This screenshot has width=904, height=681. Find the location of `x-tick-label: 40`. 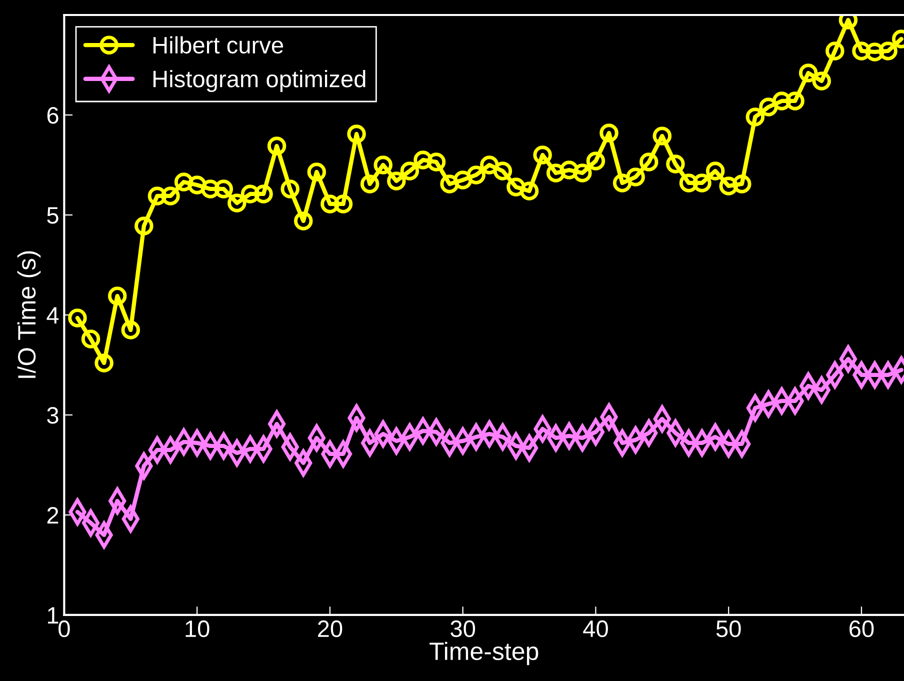

x-tick-label: 40 is located at coordinates (595, 629).